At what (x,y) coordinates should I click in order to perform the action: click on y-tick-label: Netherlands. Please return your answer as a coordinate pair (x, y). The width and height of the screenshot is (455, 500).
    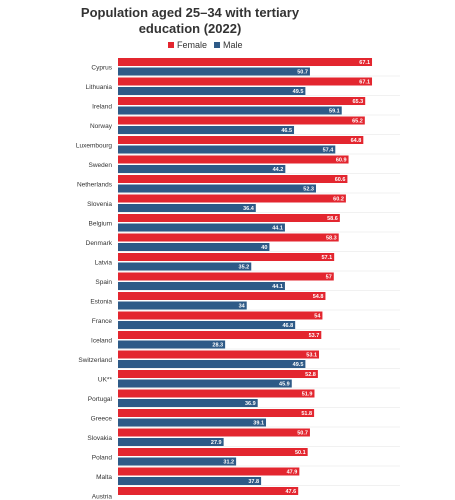
    Looking at the image, I should click on (95, 184).